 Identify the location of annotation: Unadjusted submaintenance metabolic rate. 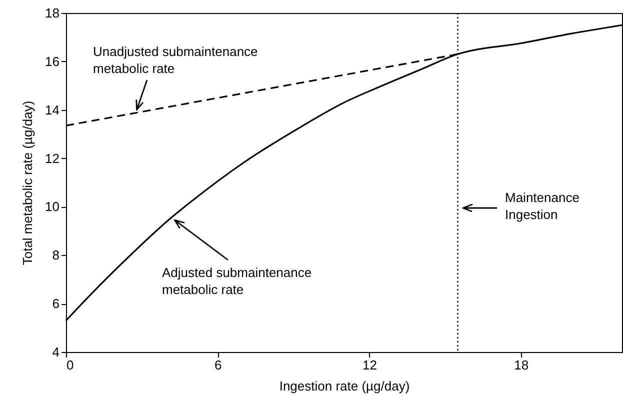
(175, 60).